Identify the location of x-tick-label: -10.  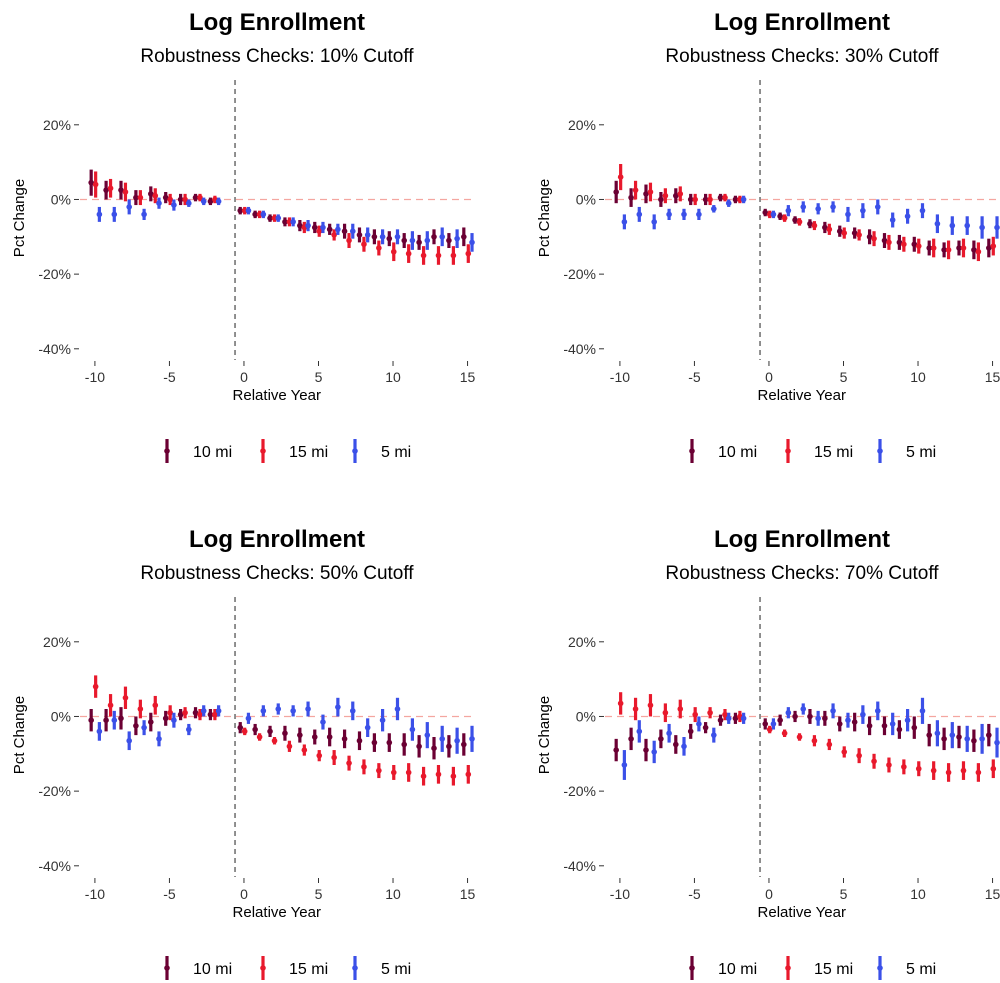
(95, 377).